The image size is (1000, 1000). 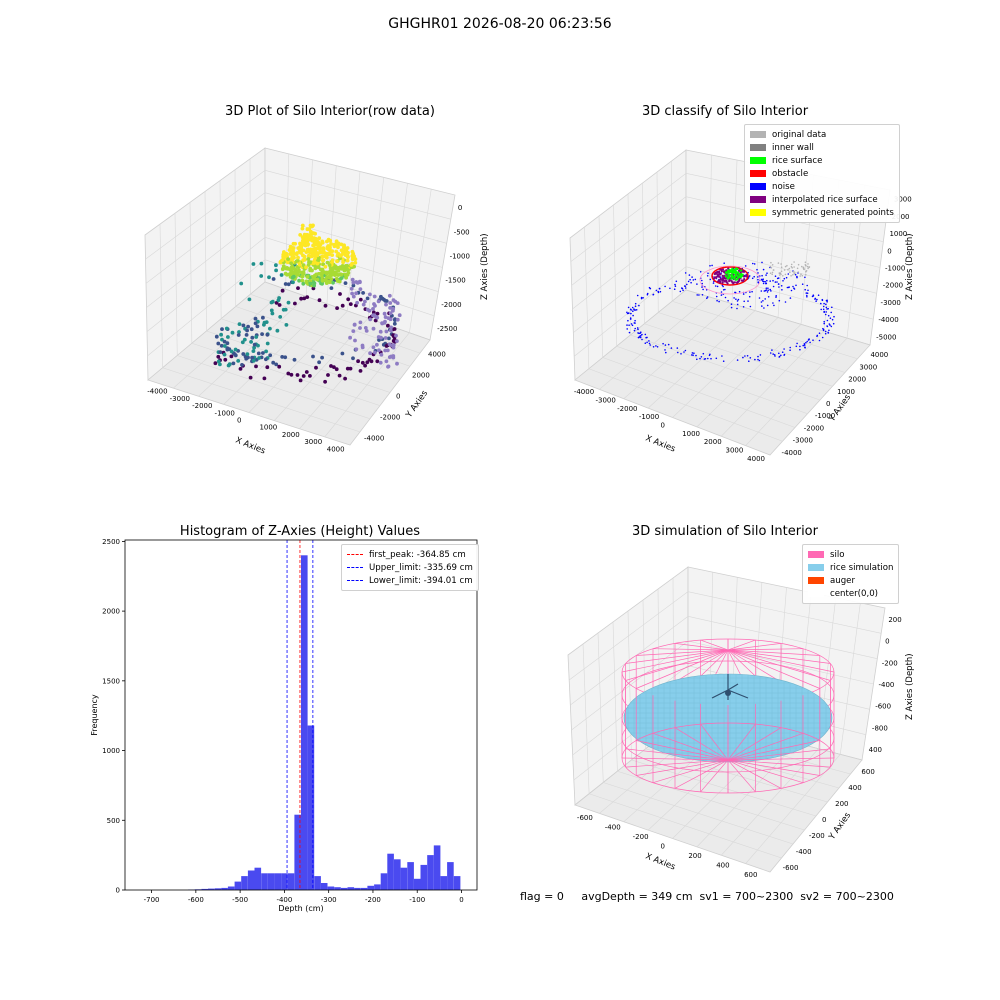 I want to click on legend-entry: obstacle, so click(x=822, y=173).